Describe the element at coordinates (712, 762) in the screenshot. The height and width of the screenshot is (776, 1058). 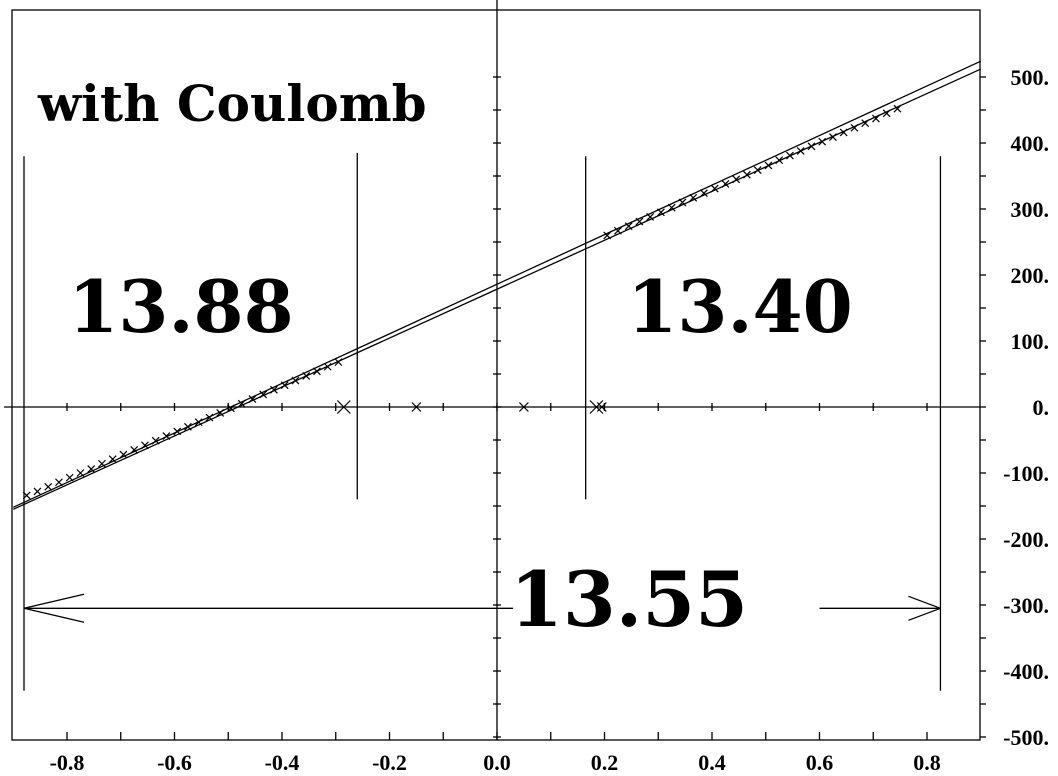
I see `x-tick-label: 0.4` at that location.